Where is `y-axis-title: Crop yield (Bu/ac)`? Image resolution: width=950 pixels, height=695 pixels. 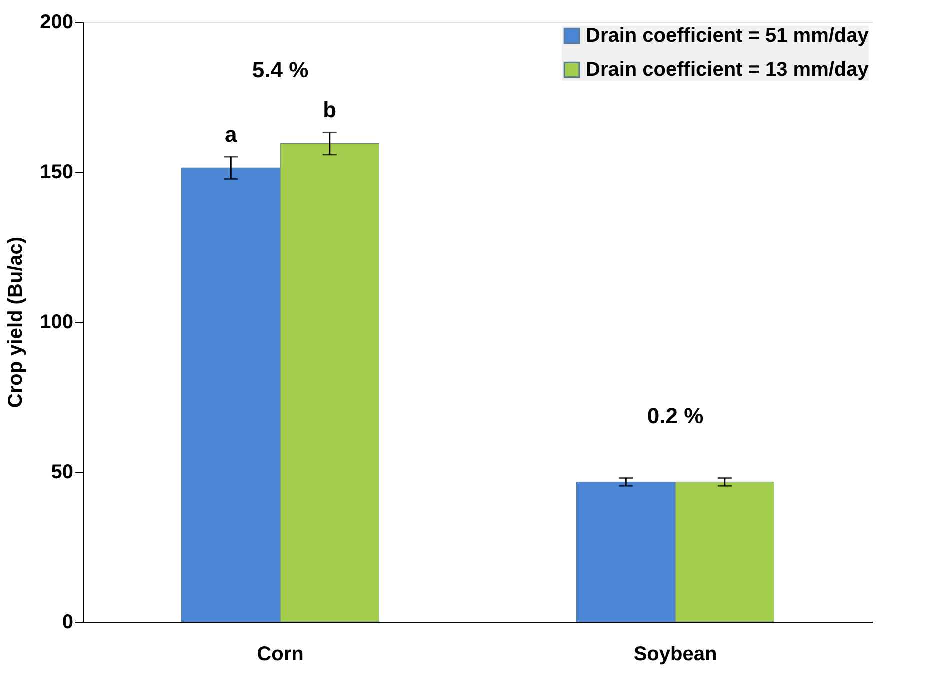
y-axis-title: Crop yield (Bu/ac) is located at coordinates (16, 322).